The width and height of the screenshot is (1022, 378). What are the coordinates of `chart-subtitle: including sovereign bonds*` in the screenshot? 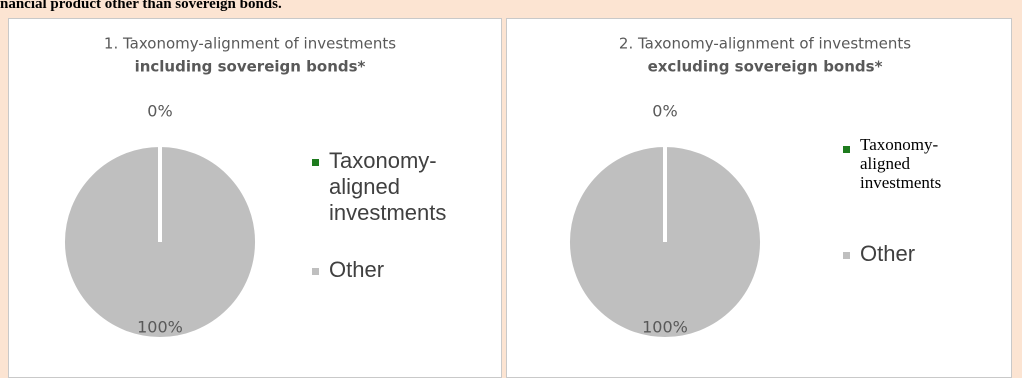 It's located at (250, 67).